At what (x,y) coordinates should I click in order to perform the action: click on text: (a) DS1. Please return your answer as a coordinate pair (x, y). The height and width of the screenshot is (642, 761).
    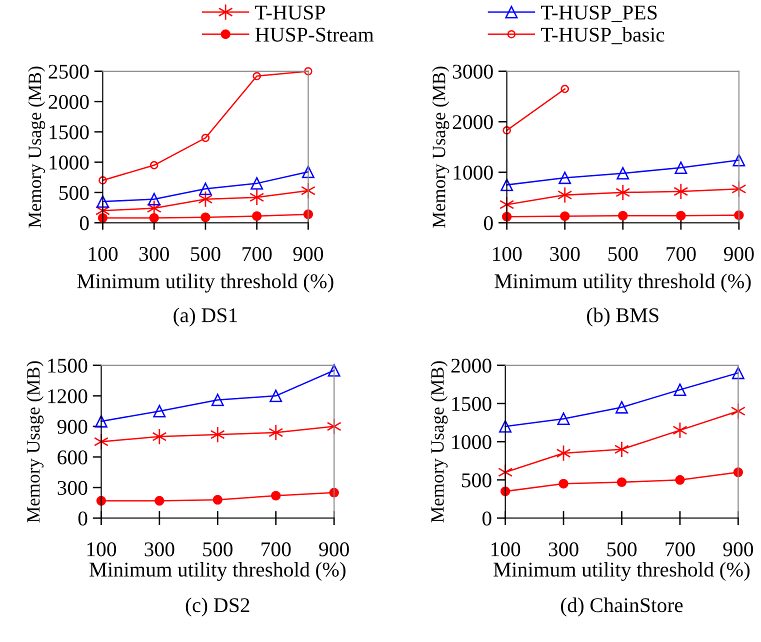
    Looking at the image, I should click on (205, 317).